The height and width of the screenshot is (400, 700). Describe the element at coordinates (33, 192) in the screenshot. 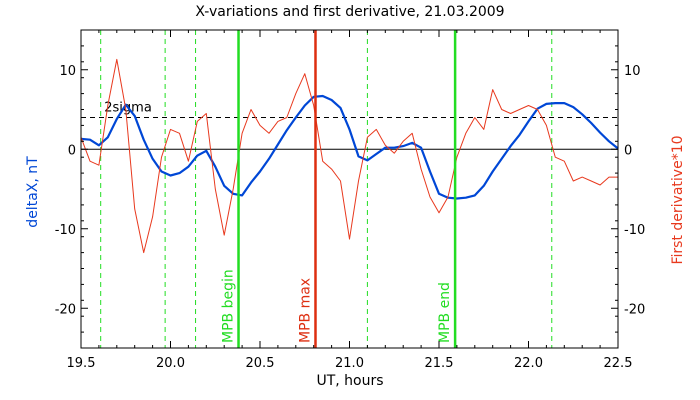

I see `y-axis-left-label: deltaX, nT` at that location.